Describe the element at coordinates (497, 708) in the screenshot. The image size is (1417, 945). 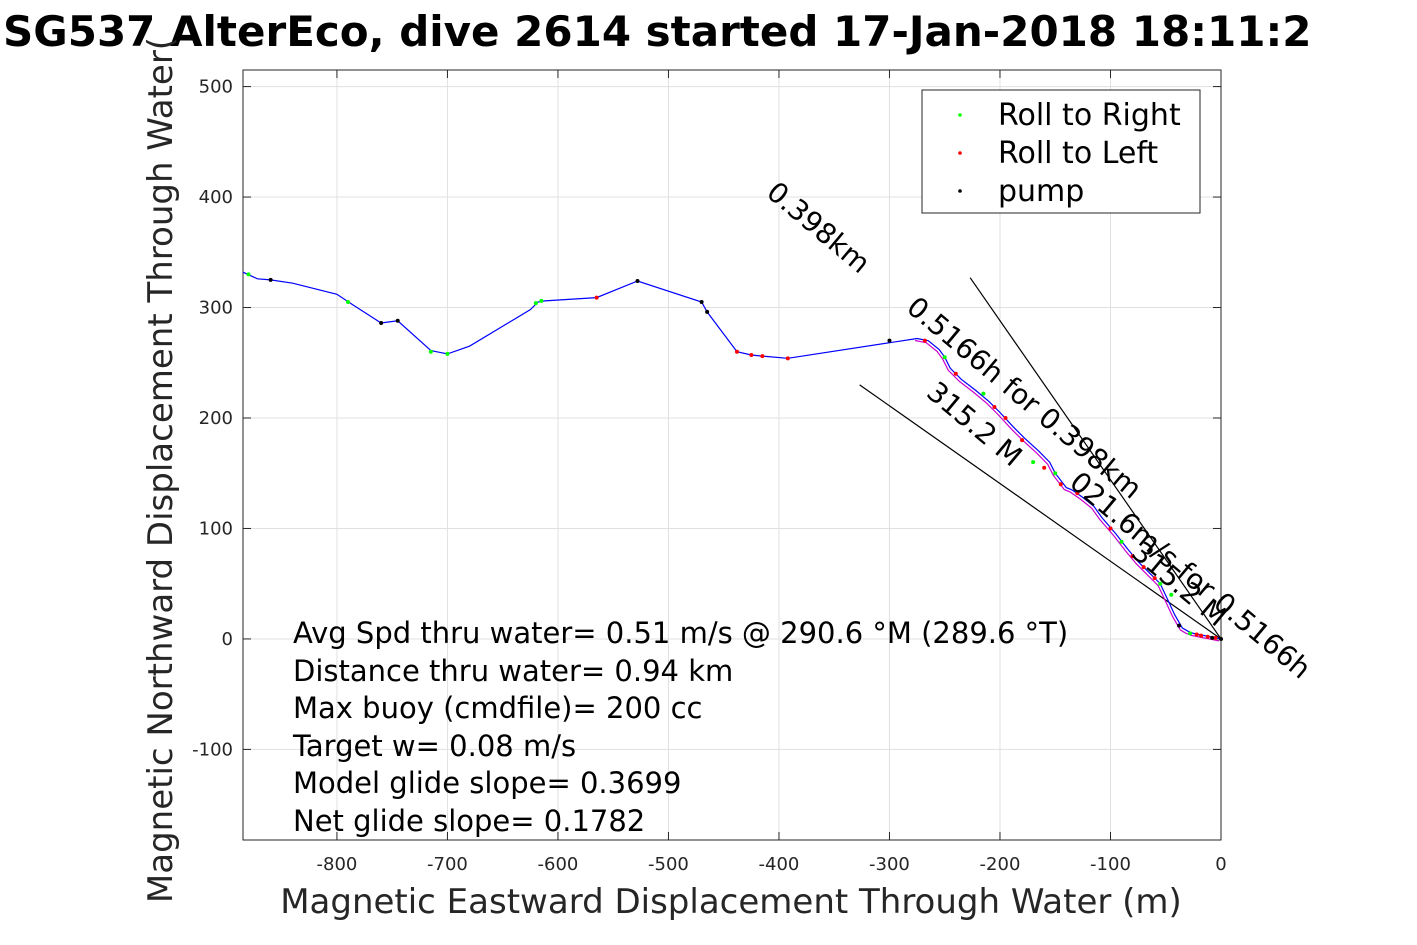
I see `max-buoy-annotation: Max buoy (cmdfile)= 200 cc` at that location.